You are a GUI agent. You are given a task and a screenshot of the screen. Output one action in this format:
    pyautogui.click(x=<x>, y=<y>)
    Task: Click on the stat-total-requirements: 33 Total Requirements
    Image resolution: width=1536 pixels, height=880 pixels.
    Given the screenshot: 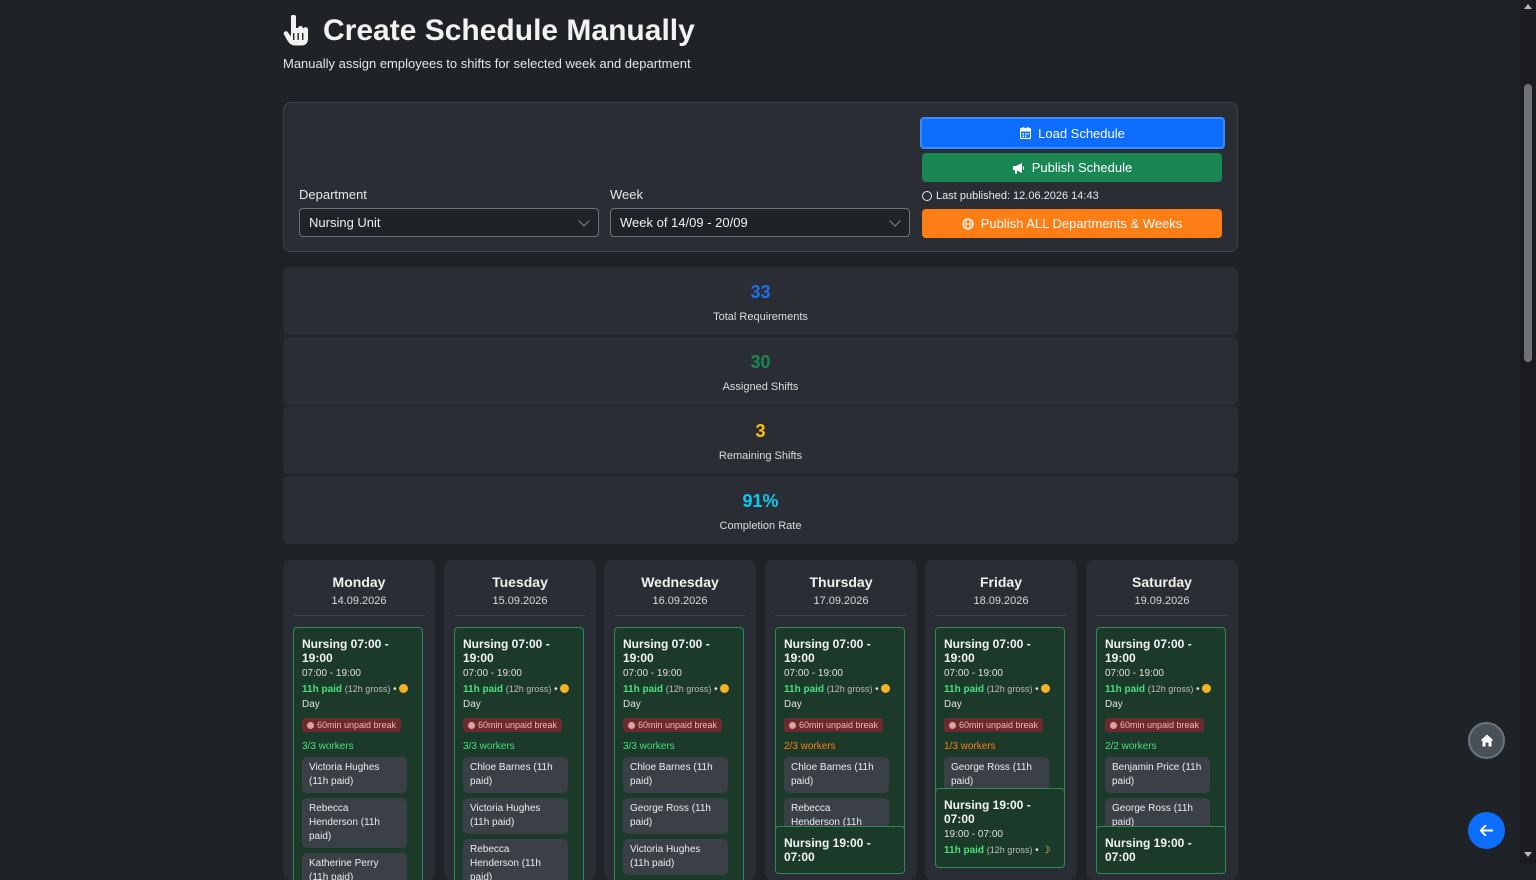 What is the action you would take?
    pyautogui.click(x=760, y=301)
    